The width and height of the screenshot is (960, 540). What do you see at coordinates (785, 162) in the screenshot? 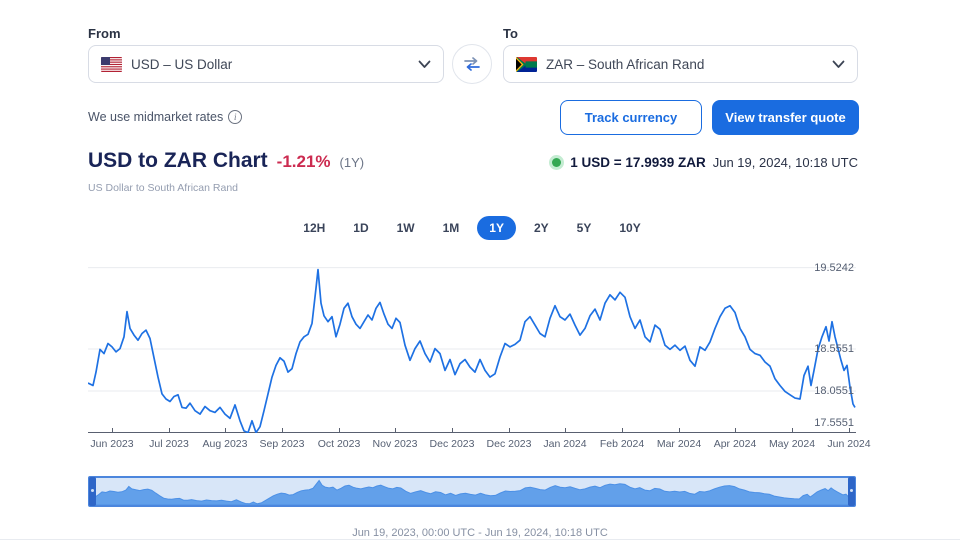
I see `rate-timestamp: Jun 19, 2024, 10:18 UTC` at bounding box center [785, 162].